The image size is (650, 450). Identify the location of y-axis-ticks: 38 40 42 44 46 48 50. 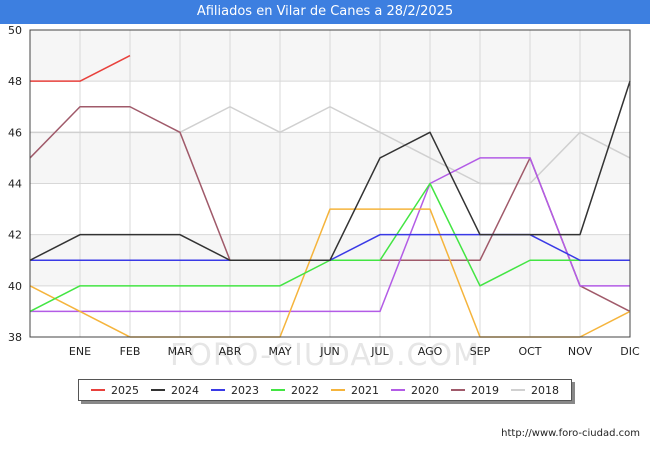
(15, 184).